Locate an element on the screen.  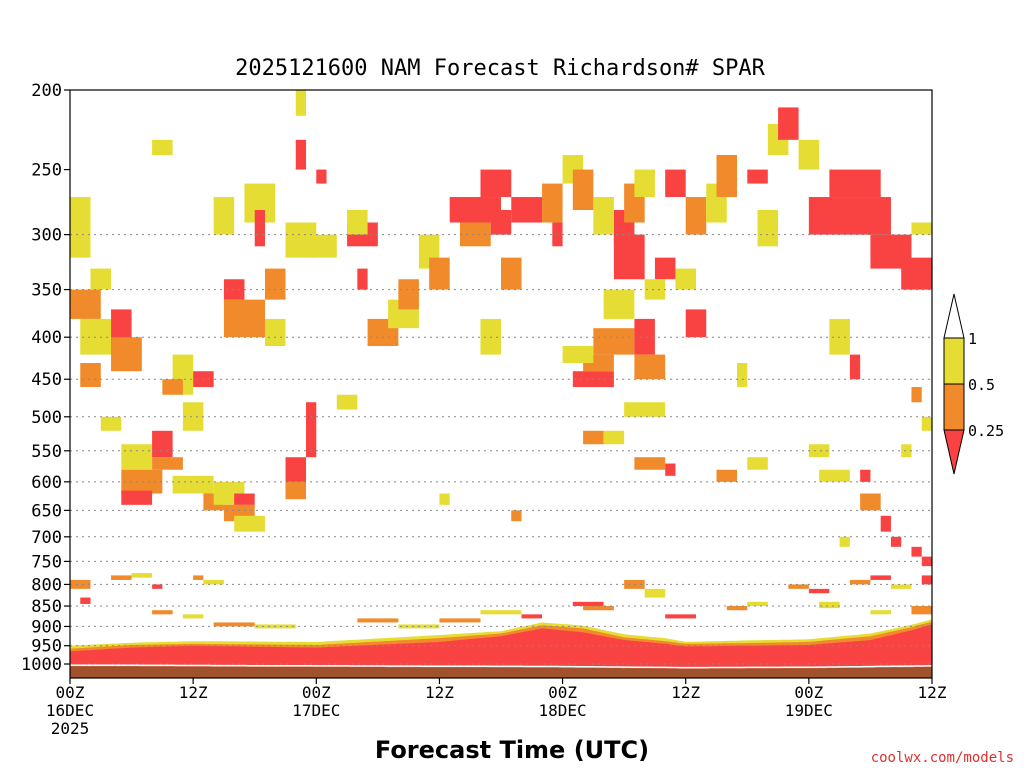
y-tick-label-1000: 1000 is located at coordinates (41, 665).